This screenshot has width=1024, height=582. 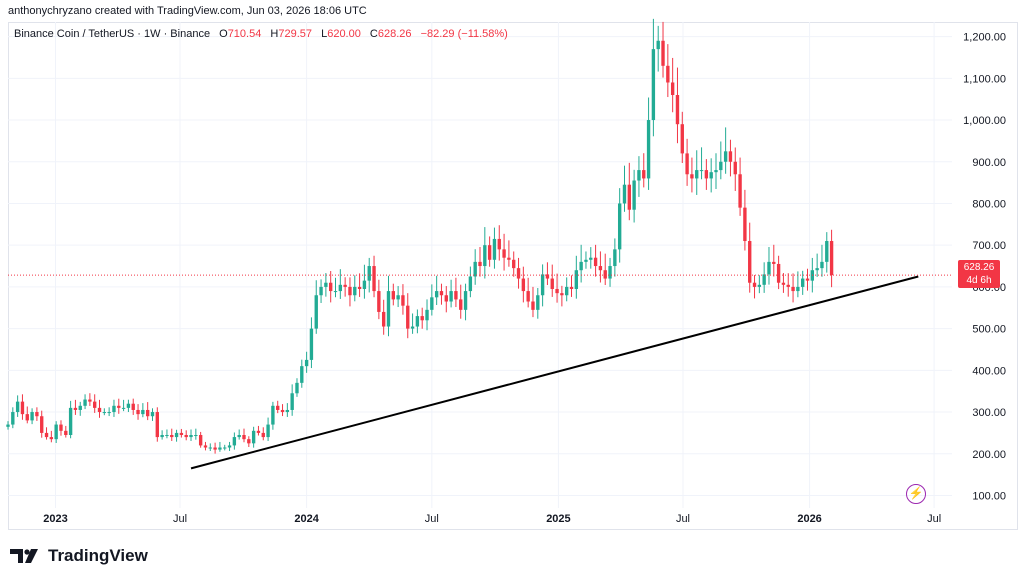 What do you see at coordinates (464, 34) in the screenshot?
I see `change-value: −82.29 (−11.58%)` at bounding box center [464, 34].